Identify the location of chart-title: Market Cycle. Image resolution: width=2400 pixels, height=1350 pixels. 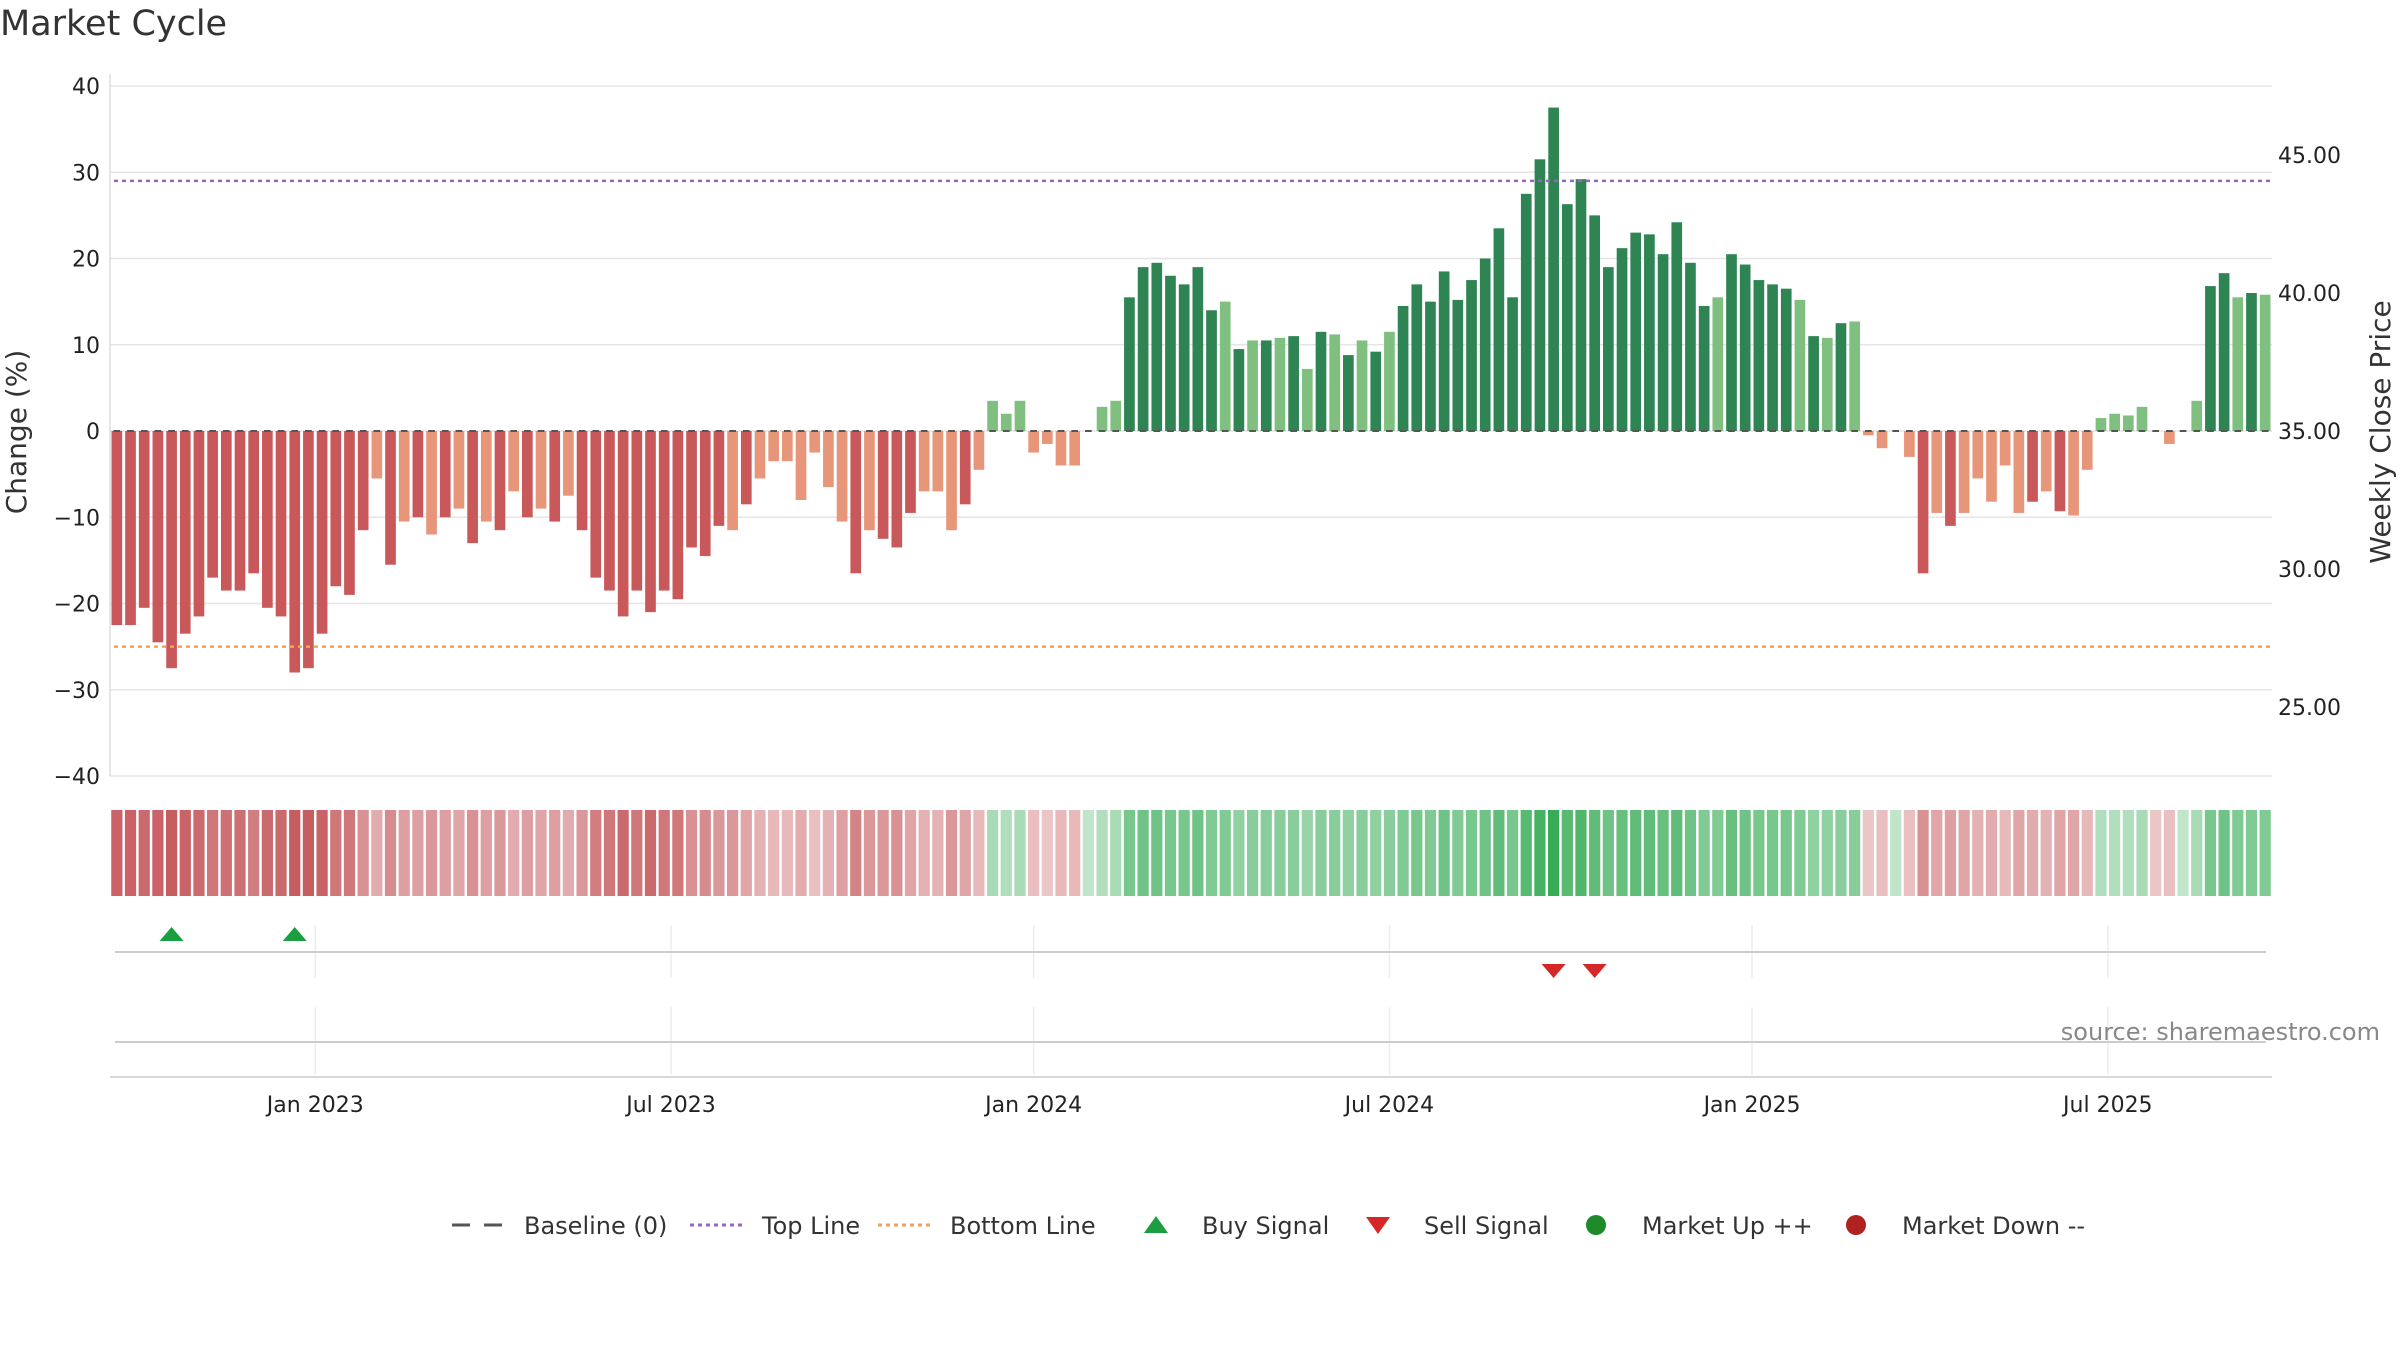
(114, 24).